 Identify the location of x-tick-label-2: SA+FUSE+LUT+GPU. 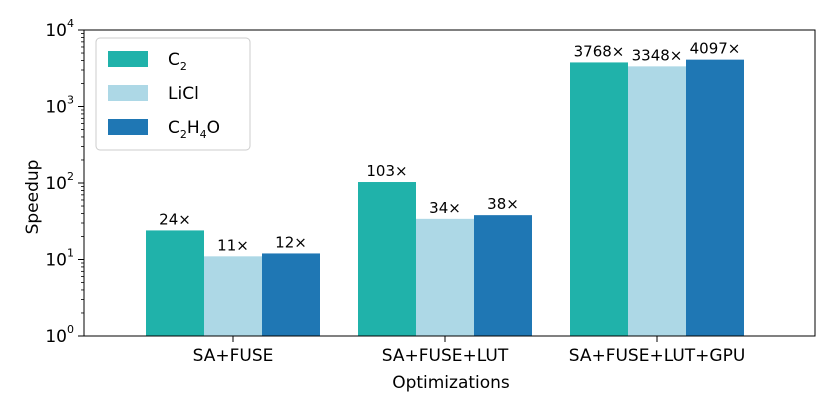
(657, 356).